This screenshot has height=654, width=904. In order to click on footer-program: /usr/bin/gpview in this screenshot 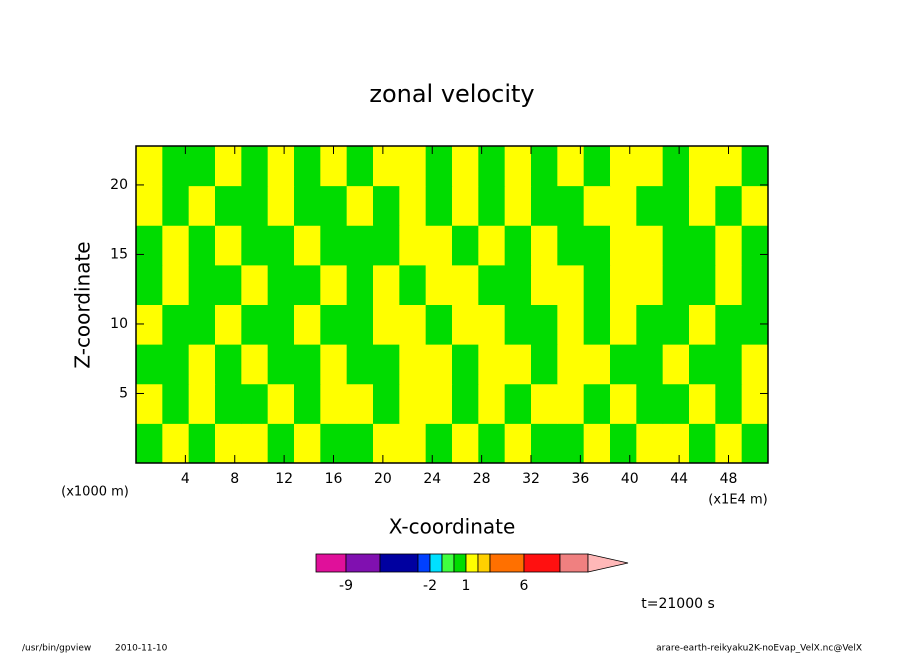, I will do `click(56, 649)`.